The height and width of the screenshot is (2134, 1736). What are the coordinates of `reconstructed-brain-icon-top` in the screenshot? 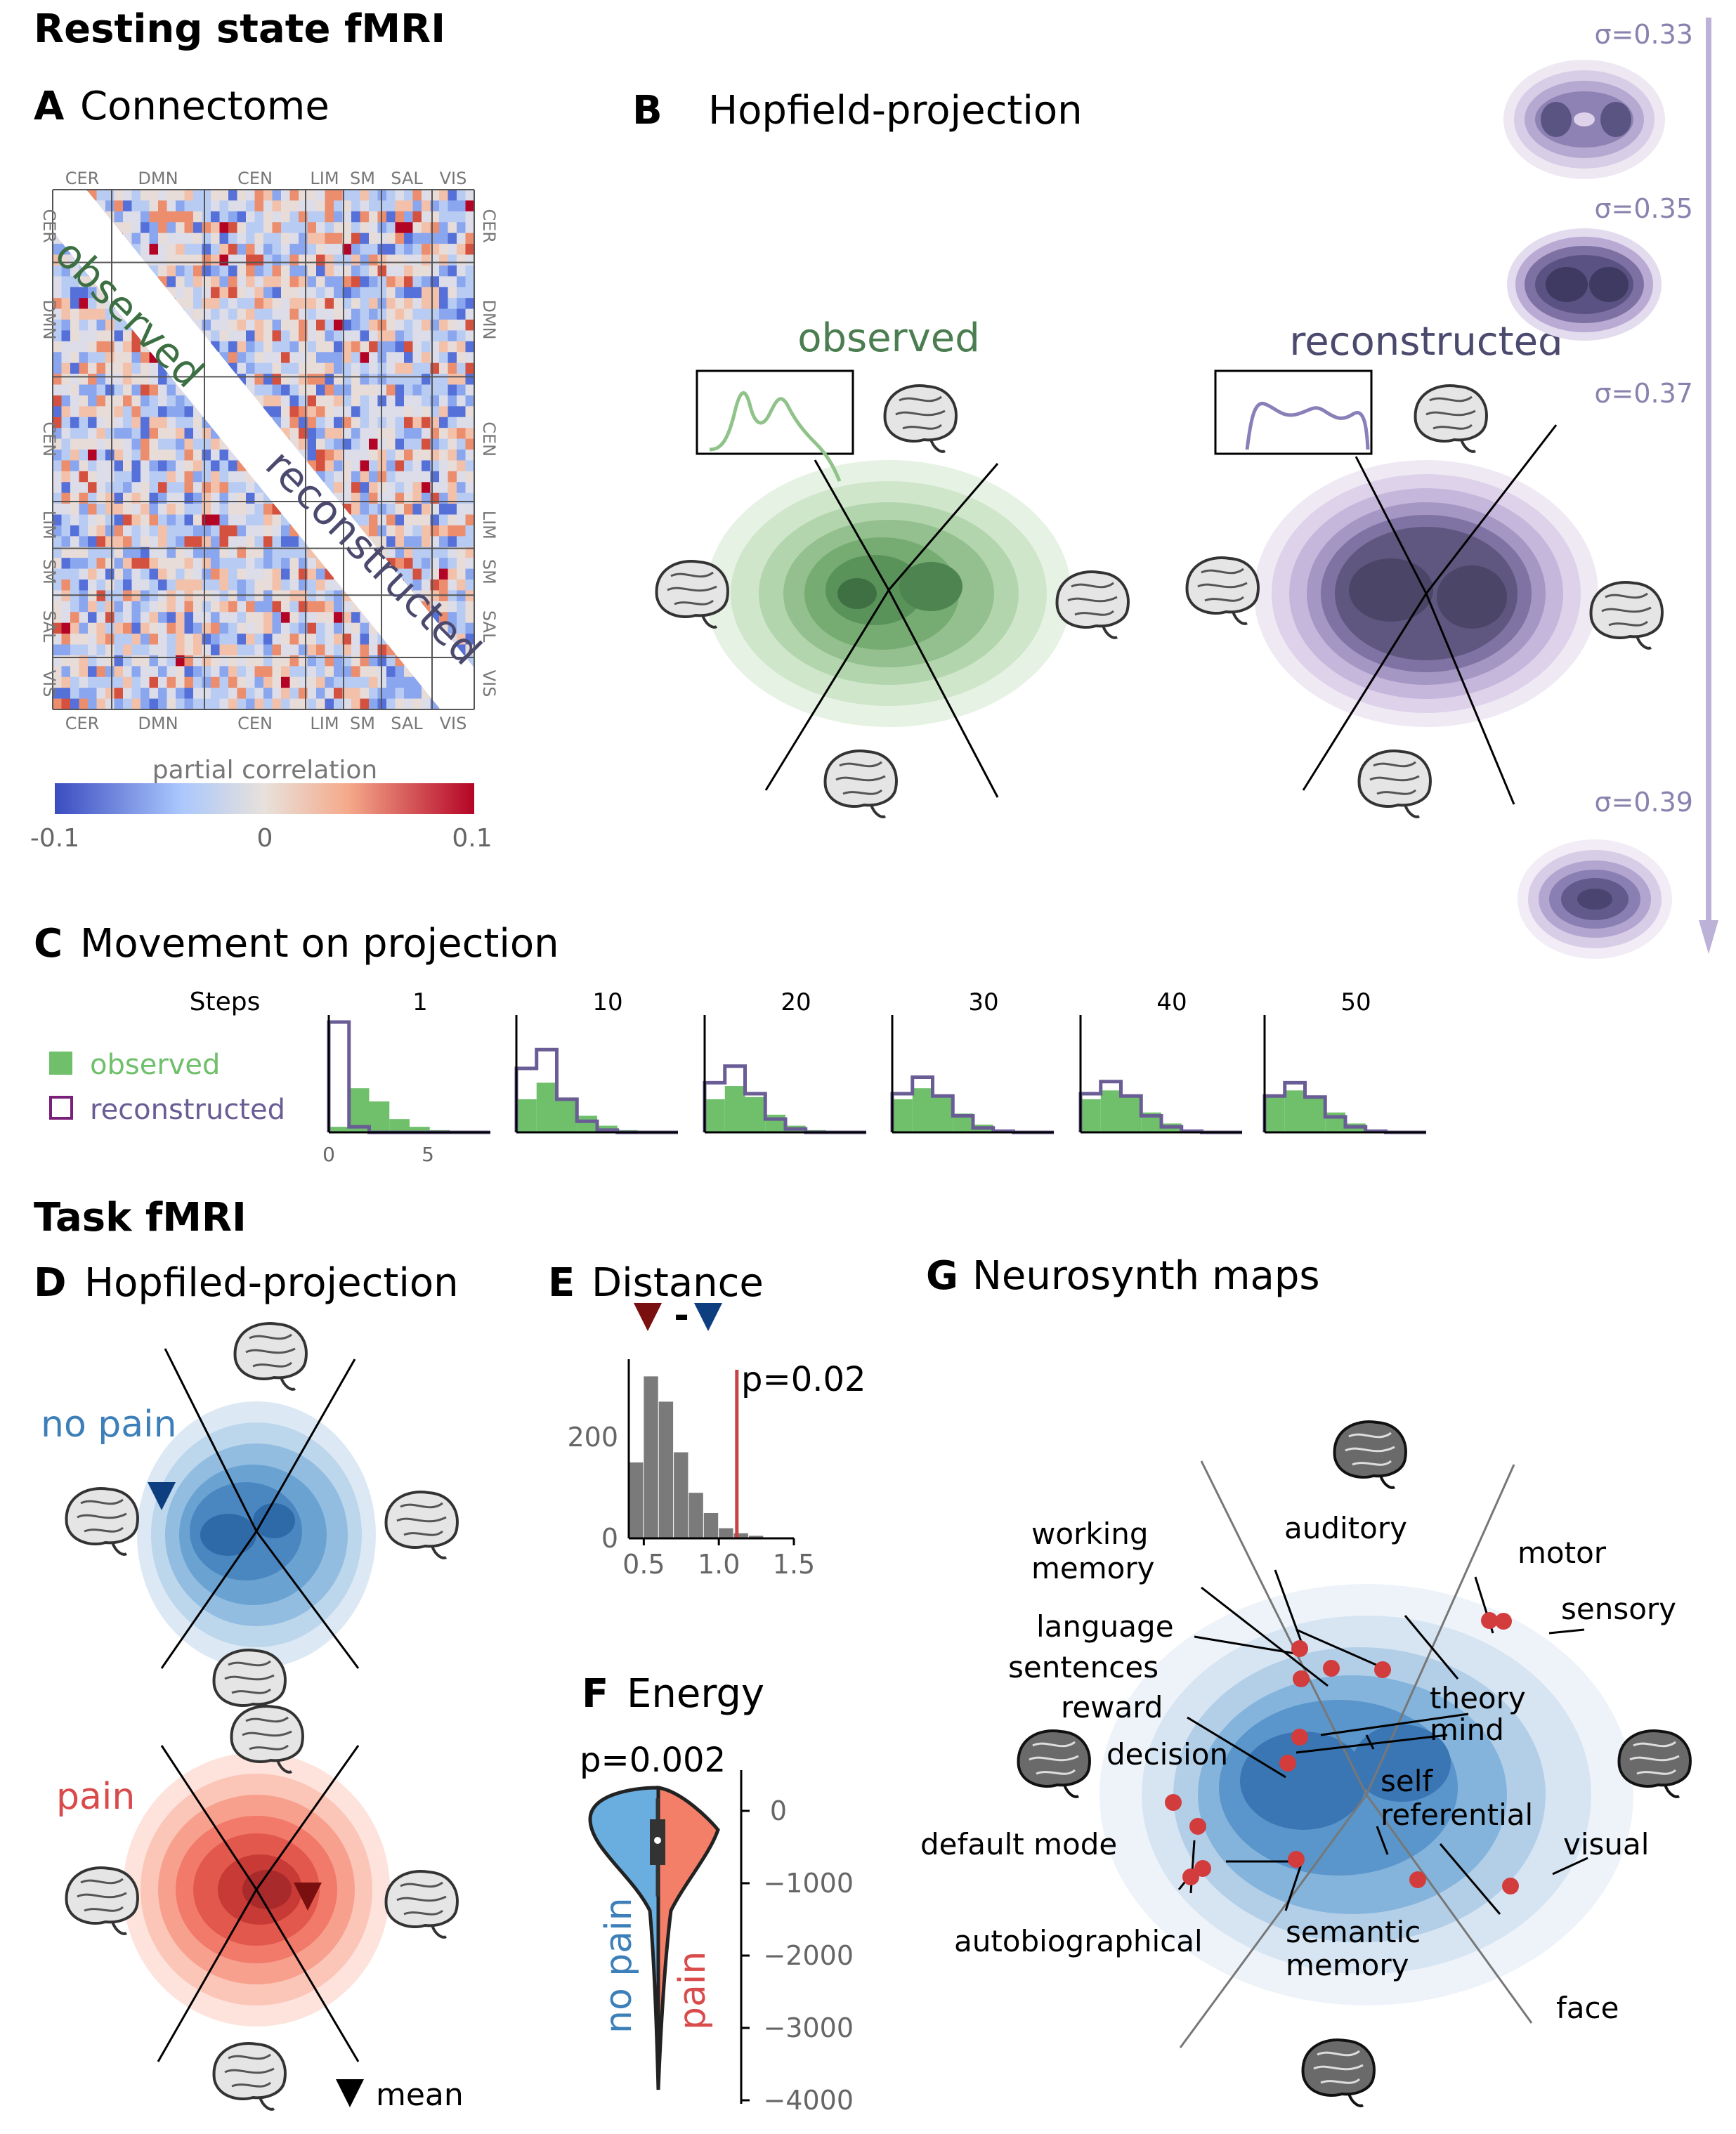 It's located at (1451, 418).